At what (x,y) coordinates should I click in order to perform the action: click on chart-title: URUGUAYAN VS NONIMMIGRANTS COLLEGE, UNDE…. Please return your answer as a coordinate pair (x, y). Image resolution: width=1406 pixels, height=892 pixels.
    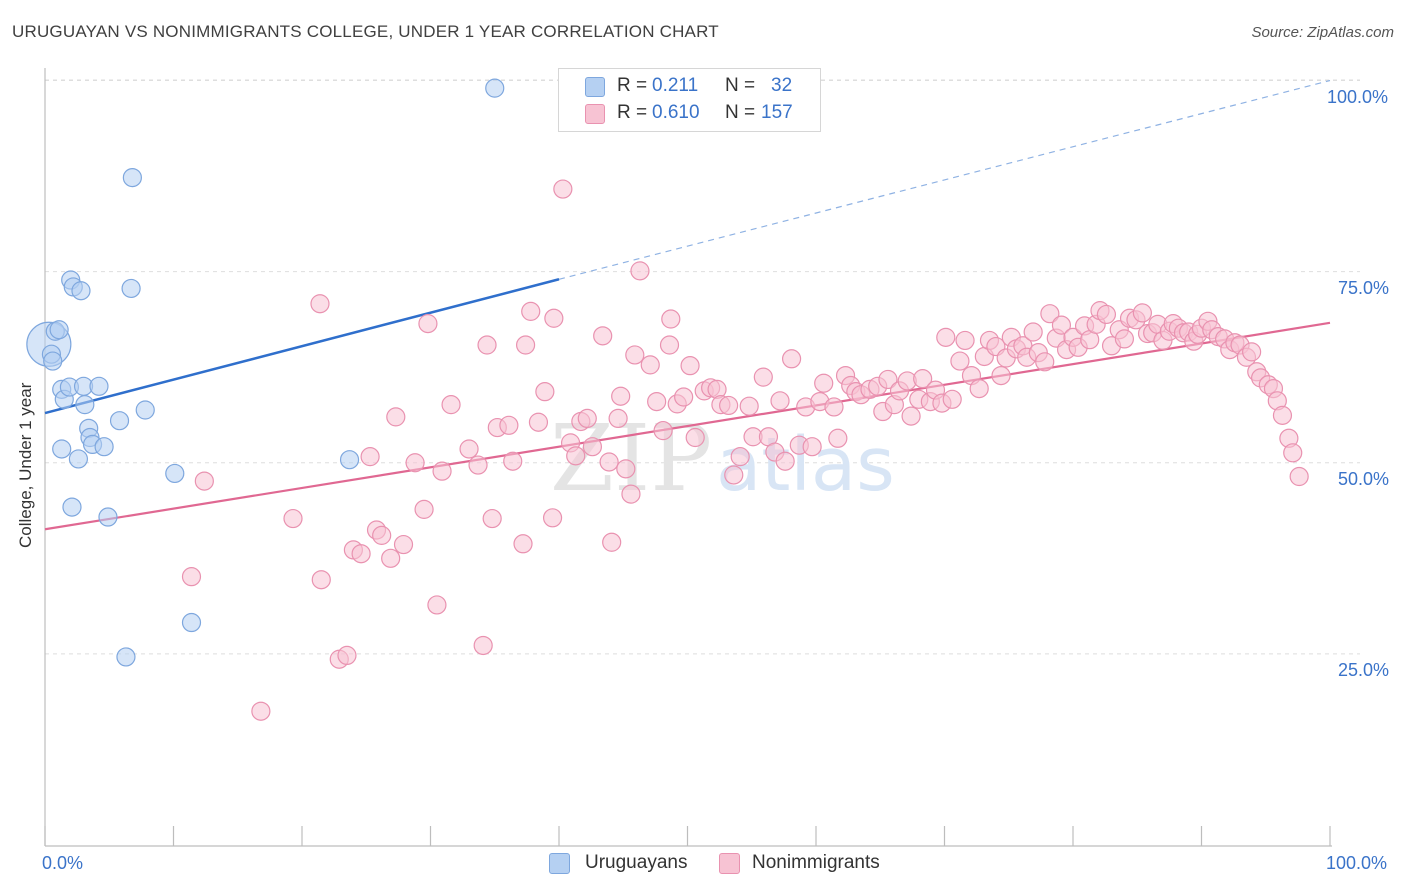
    Looking at the image, I should click on (365, 31).